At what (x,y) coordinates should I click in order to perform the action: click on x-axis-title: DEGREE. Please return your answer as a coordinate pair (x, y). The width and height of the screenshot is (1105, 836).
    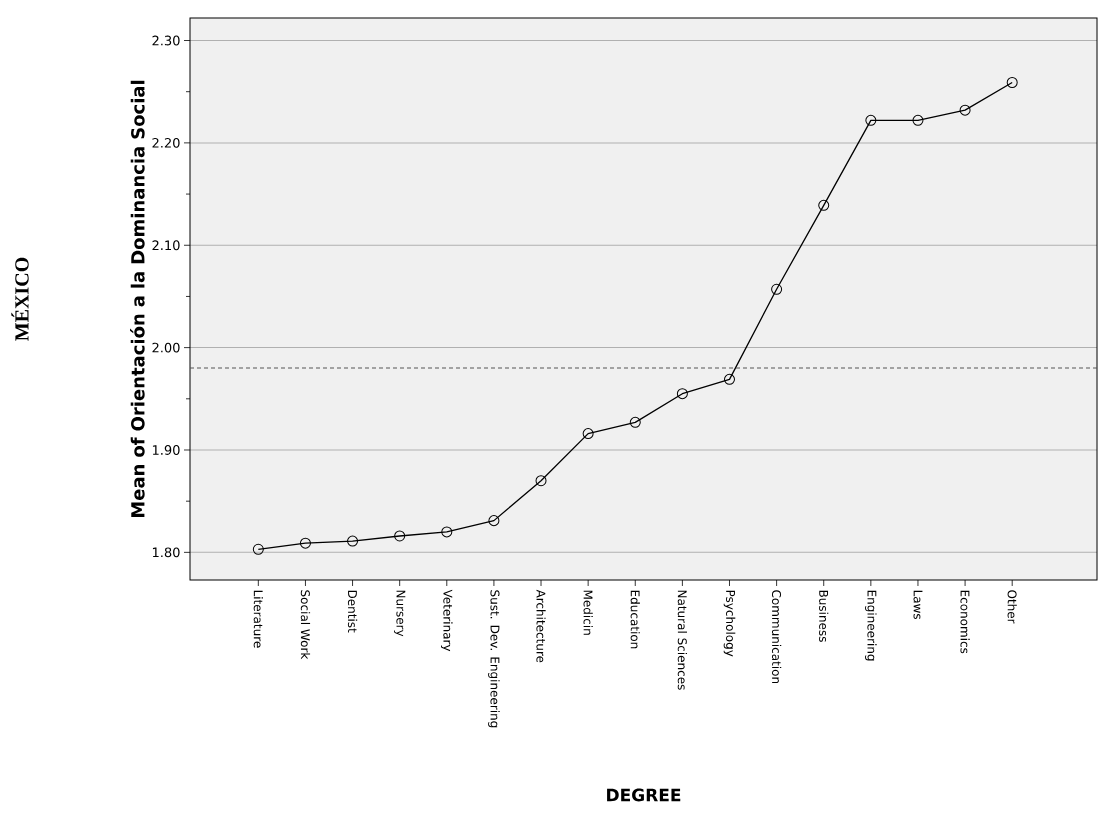
    Looking at the image, I should click on (644, 795).